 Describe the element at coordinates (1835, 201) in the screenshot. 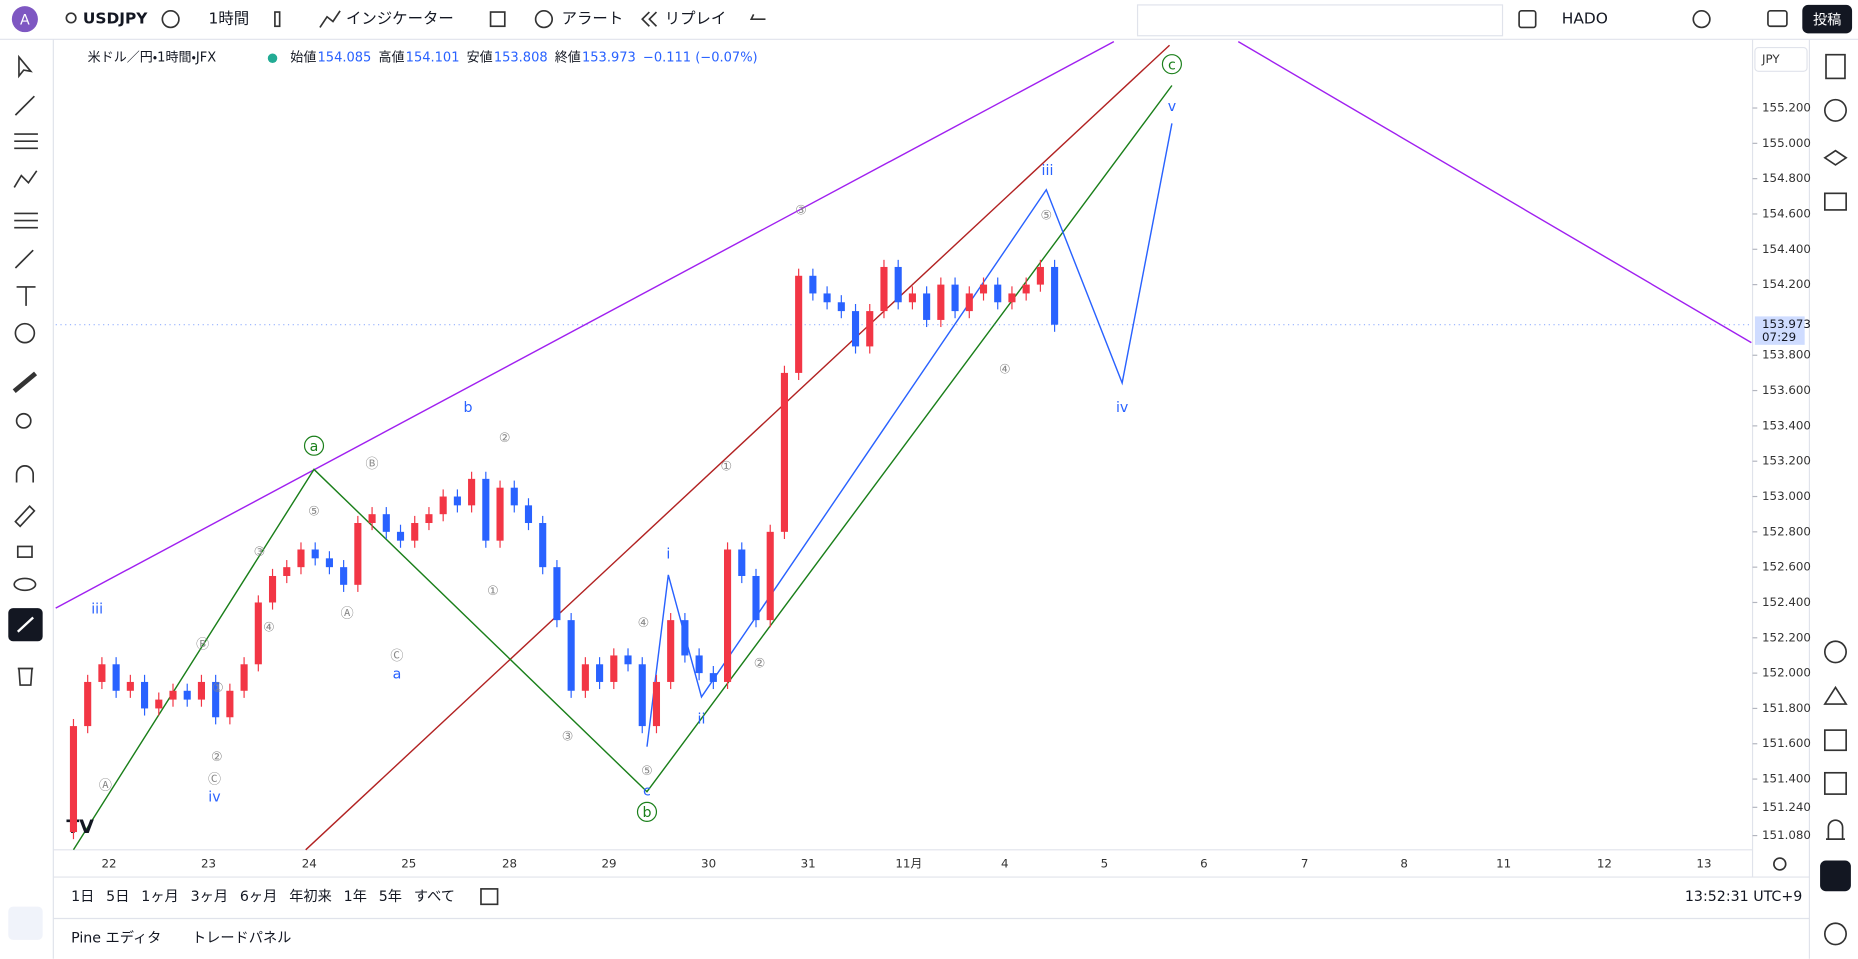

I see `chat-icon` at that location.